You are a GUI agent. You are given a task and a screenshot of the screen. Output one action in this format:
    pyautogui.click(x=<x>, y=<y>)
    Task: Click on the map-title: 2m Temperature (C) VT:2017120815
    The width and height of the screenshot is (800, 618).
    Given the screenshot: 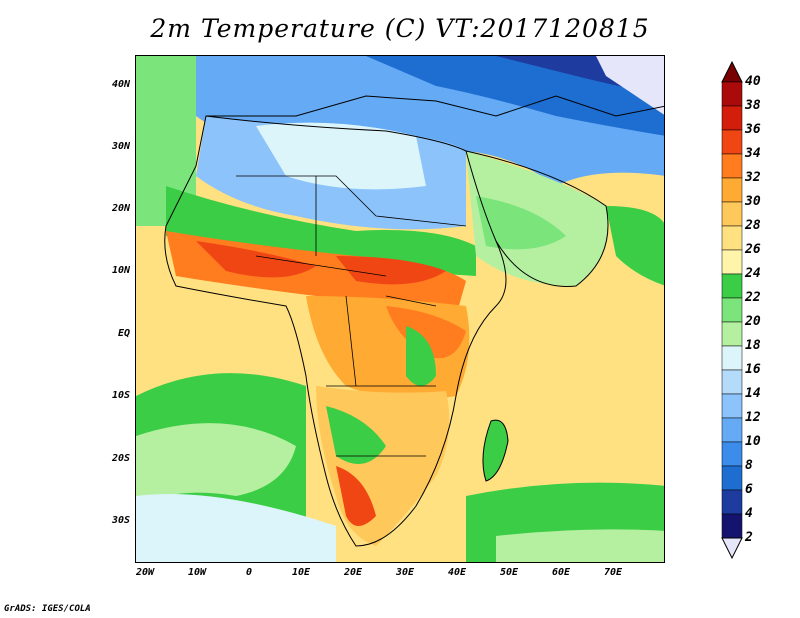 What is the action you would take?
    pyautogui.click(x=400, y=28)
    